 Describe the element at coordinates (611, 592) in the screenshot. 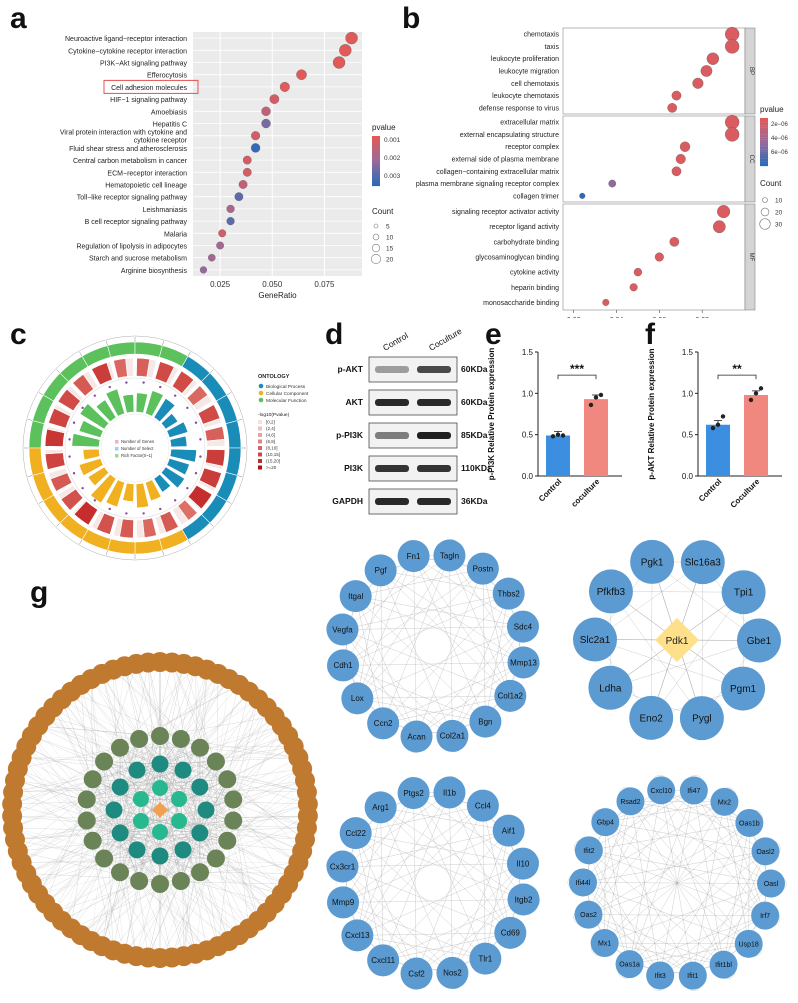

I see `network-node-label: Pfkfb3` at that location.